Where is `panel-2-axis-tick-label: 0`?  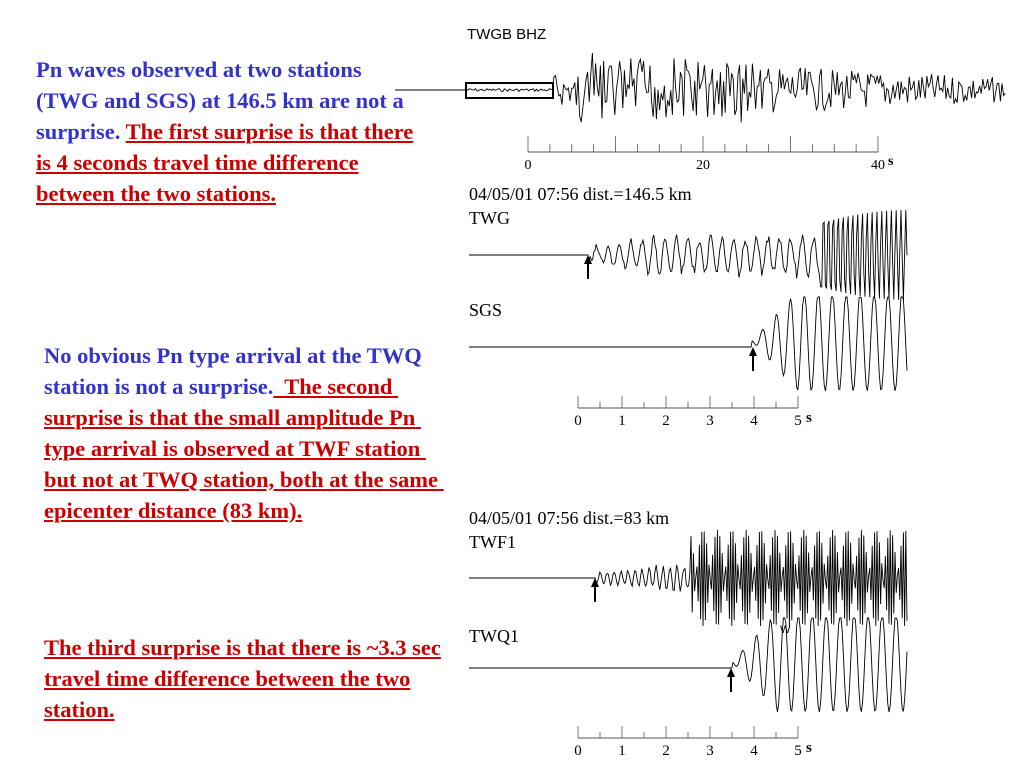
panel-2-axis-tick-label: 0 is located at coordinates (578, 751).